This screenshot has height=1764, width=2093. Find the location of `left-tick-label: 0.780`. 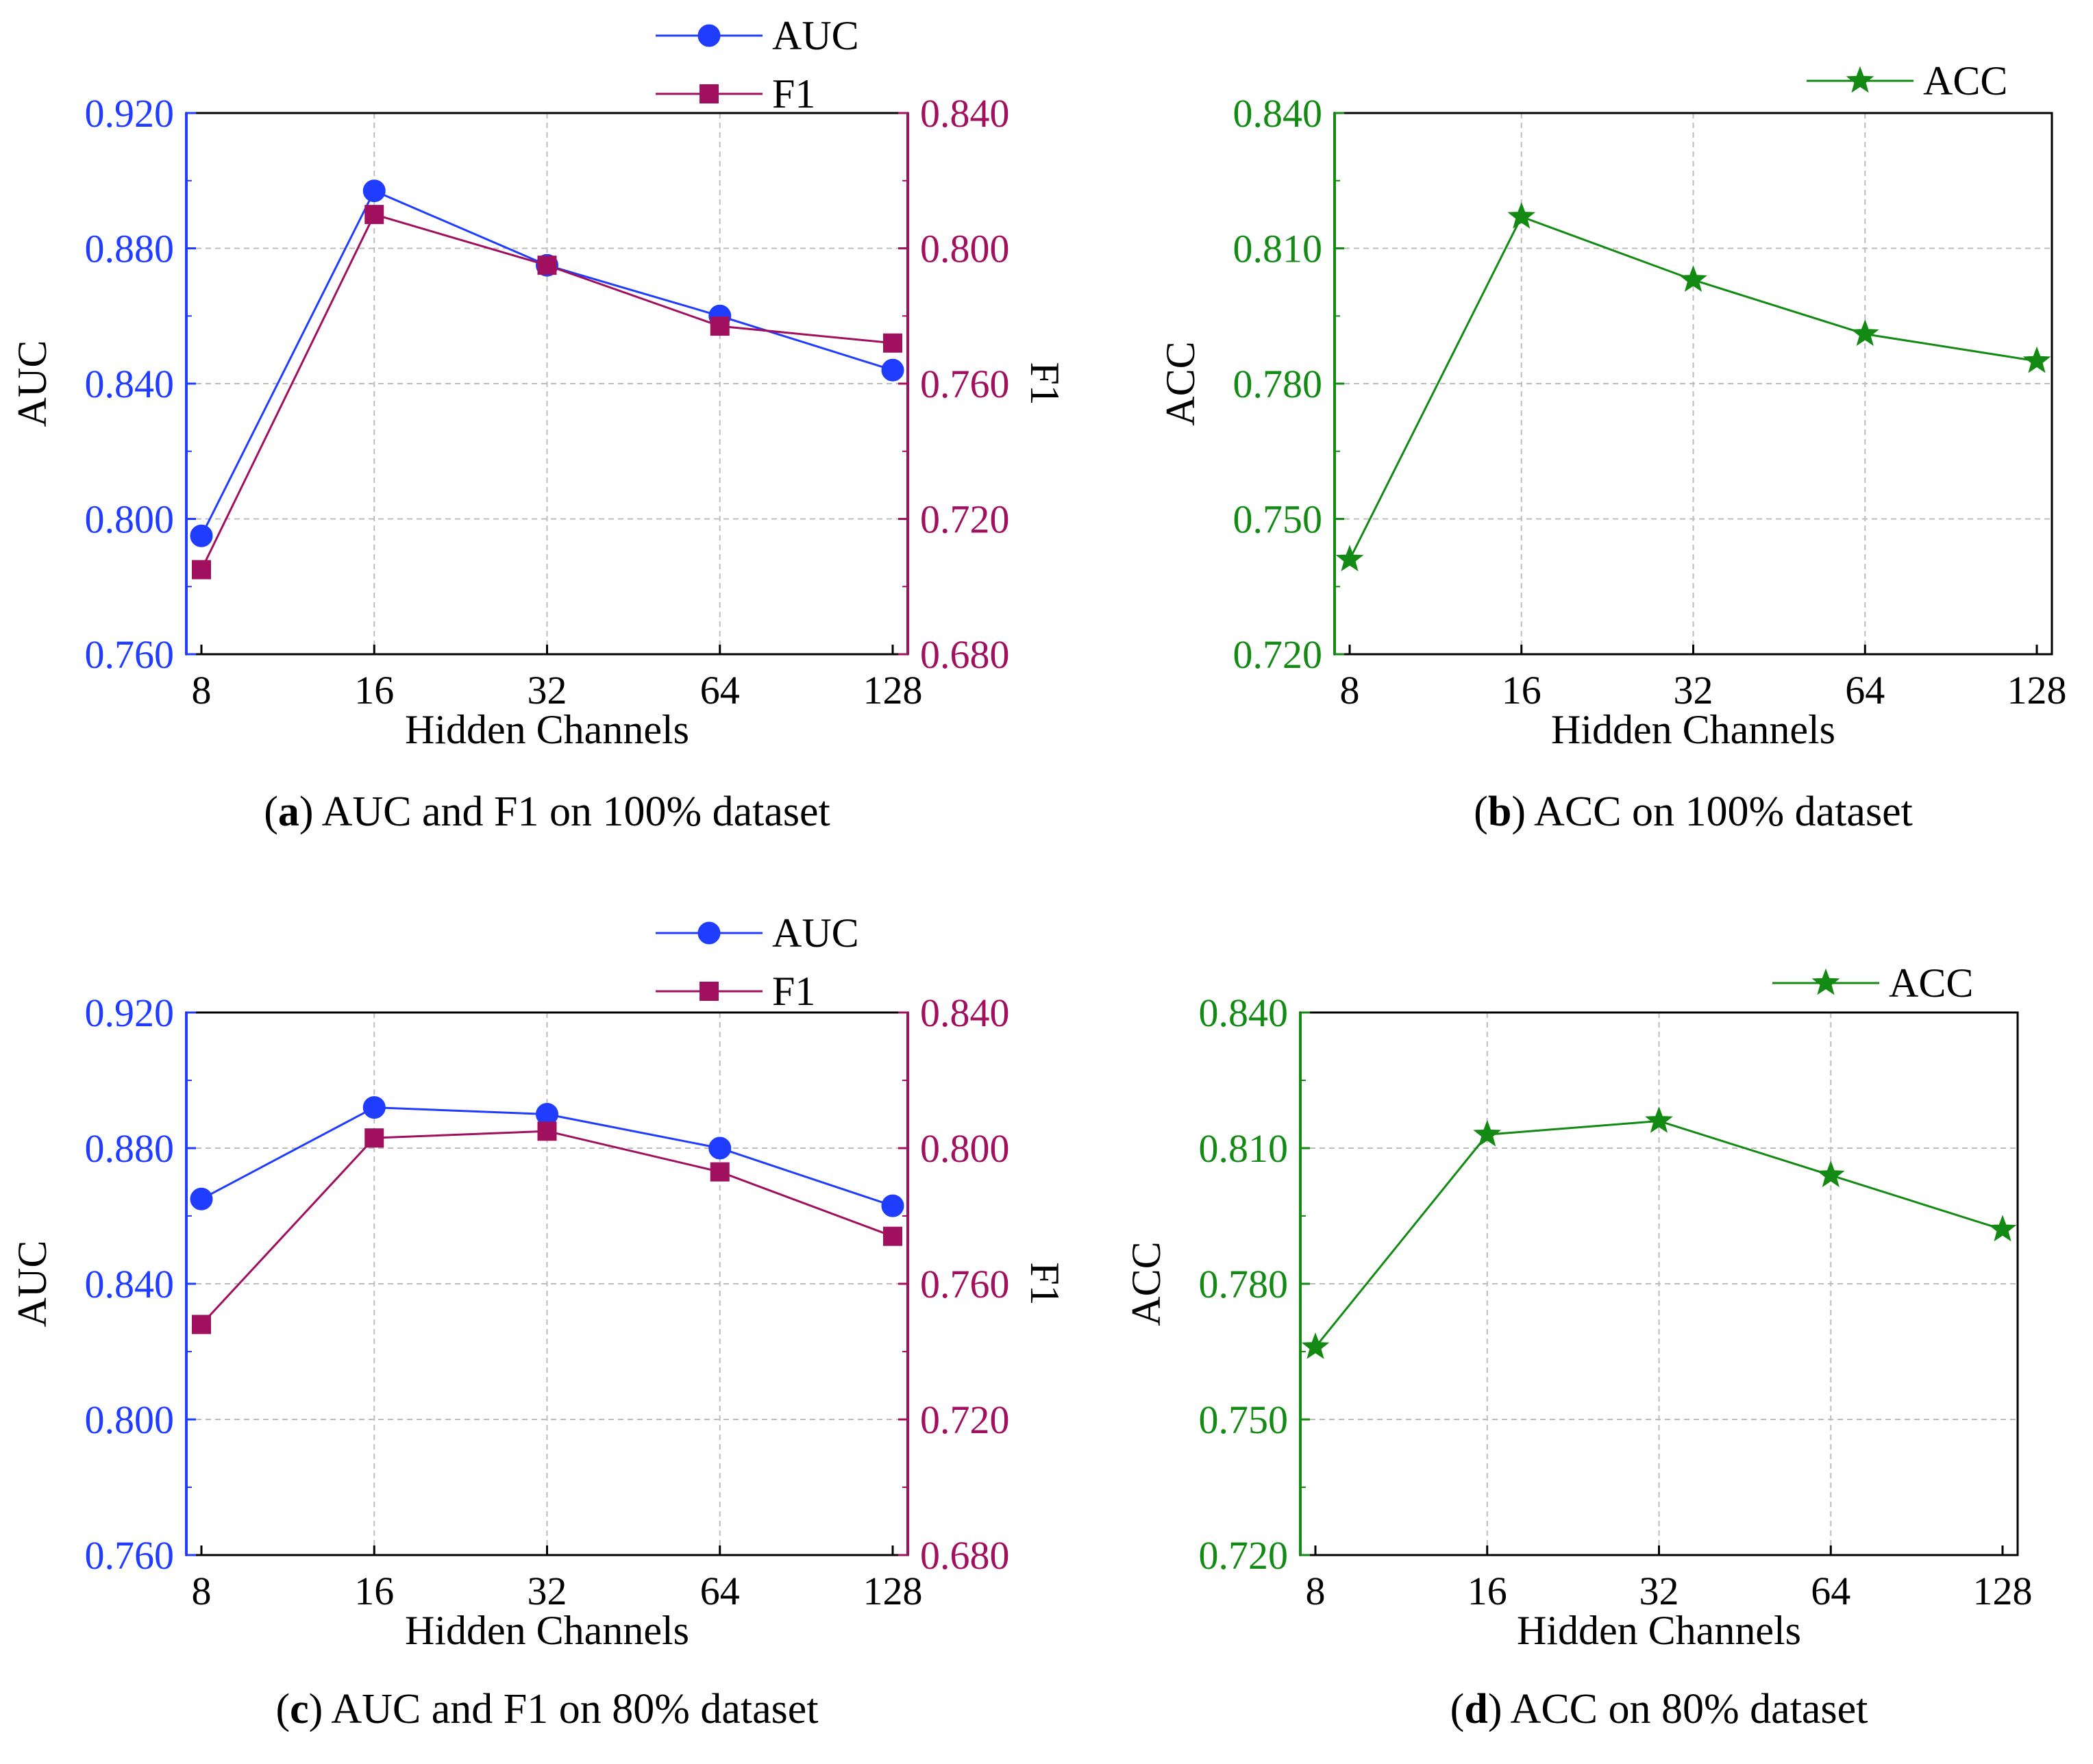

left-tick-label: 0.780 is located at coordinates (1244, 1284).